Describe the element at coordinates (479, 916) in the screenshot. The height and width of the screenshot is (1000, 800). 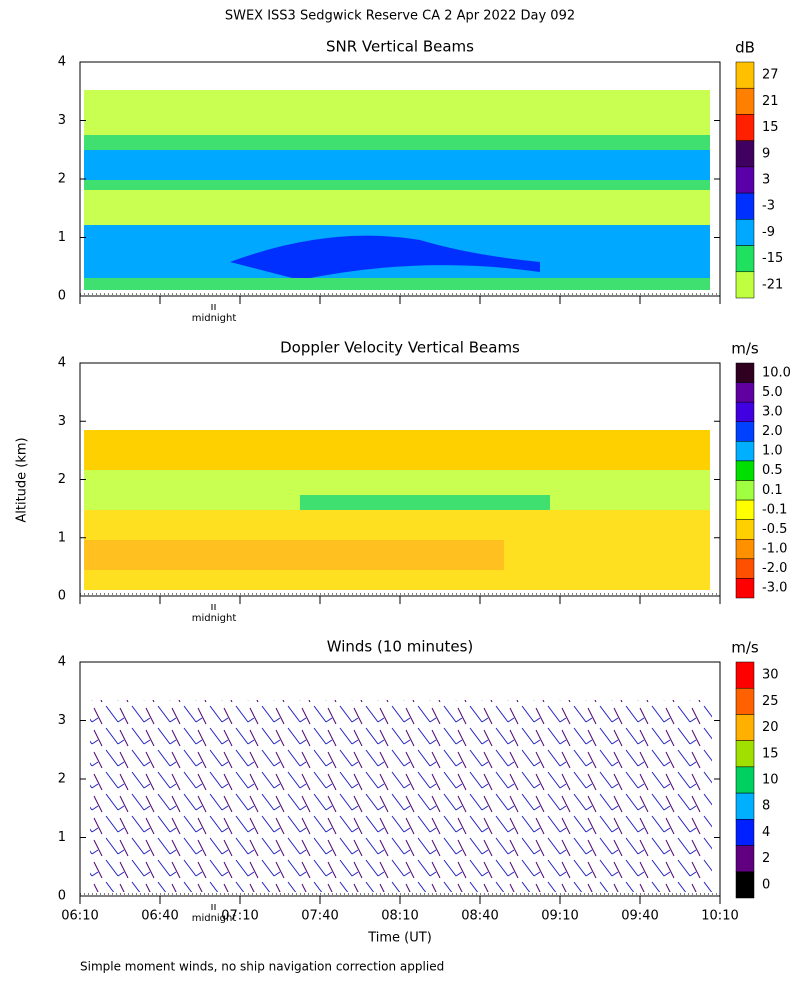
I see `x-tick-label: 08:40` at that location.